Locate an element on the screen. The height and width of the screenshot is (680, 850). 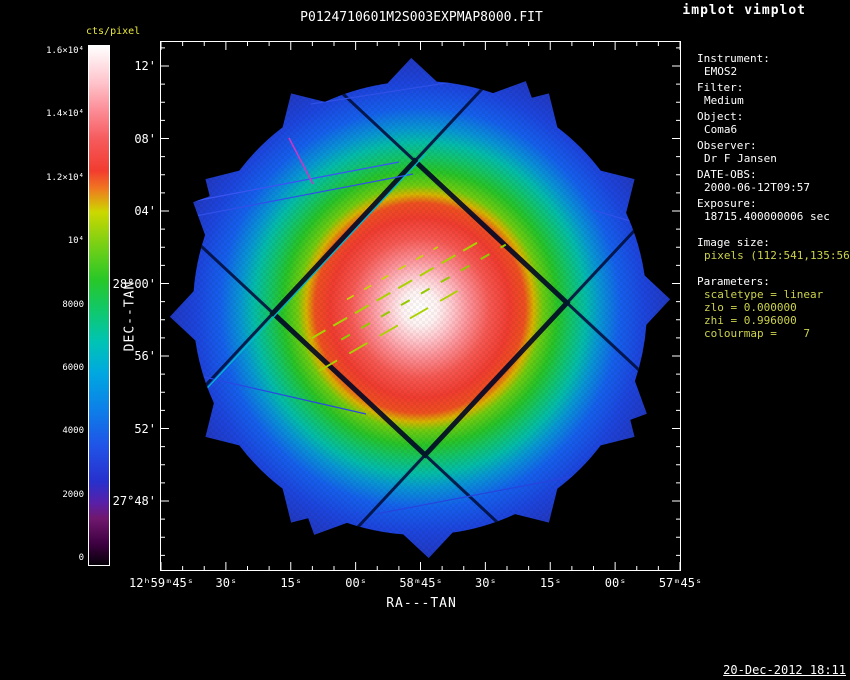
y-tick-label: 28°00' is located at coordinates (134, 283).